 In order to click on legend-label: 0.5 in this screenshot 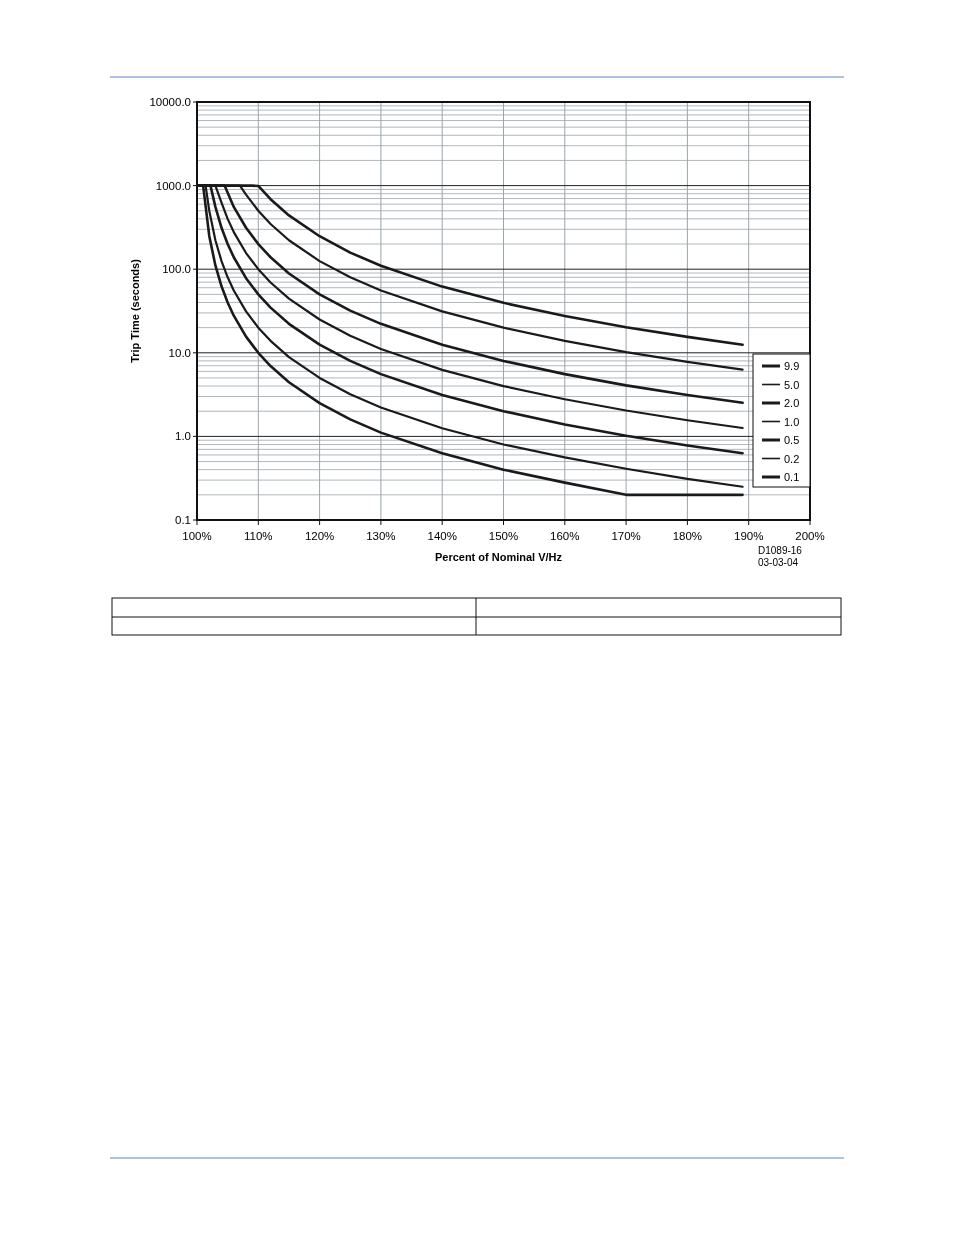, I will do `click(792, 440)`.